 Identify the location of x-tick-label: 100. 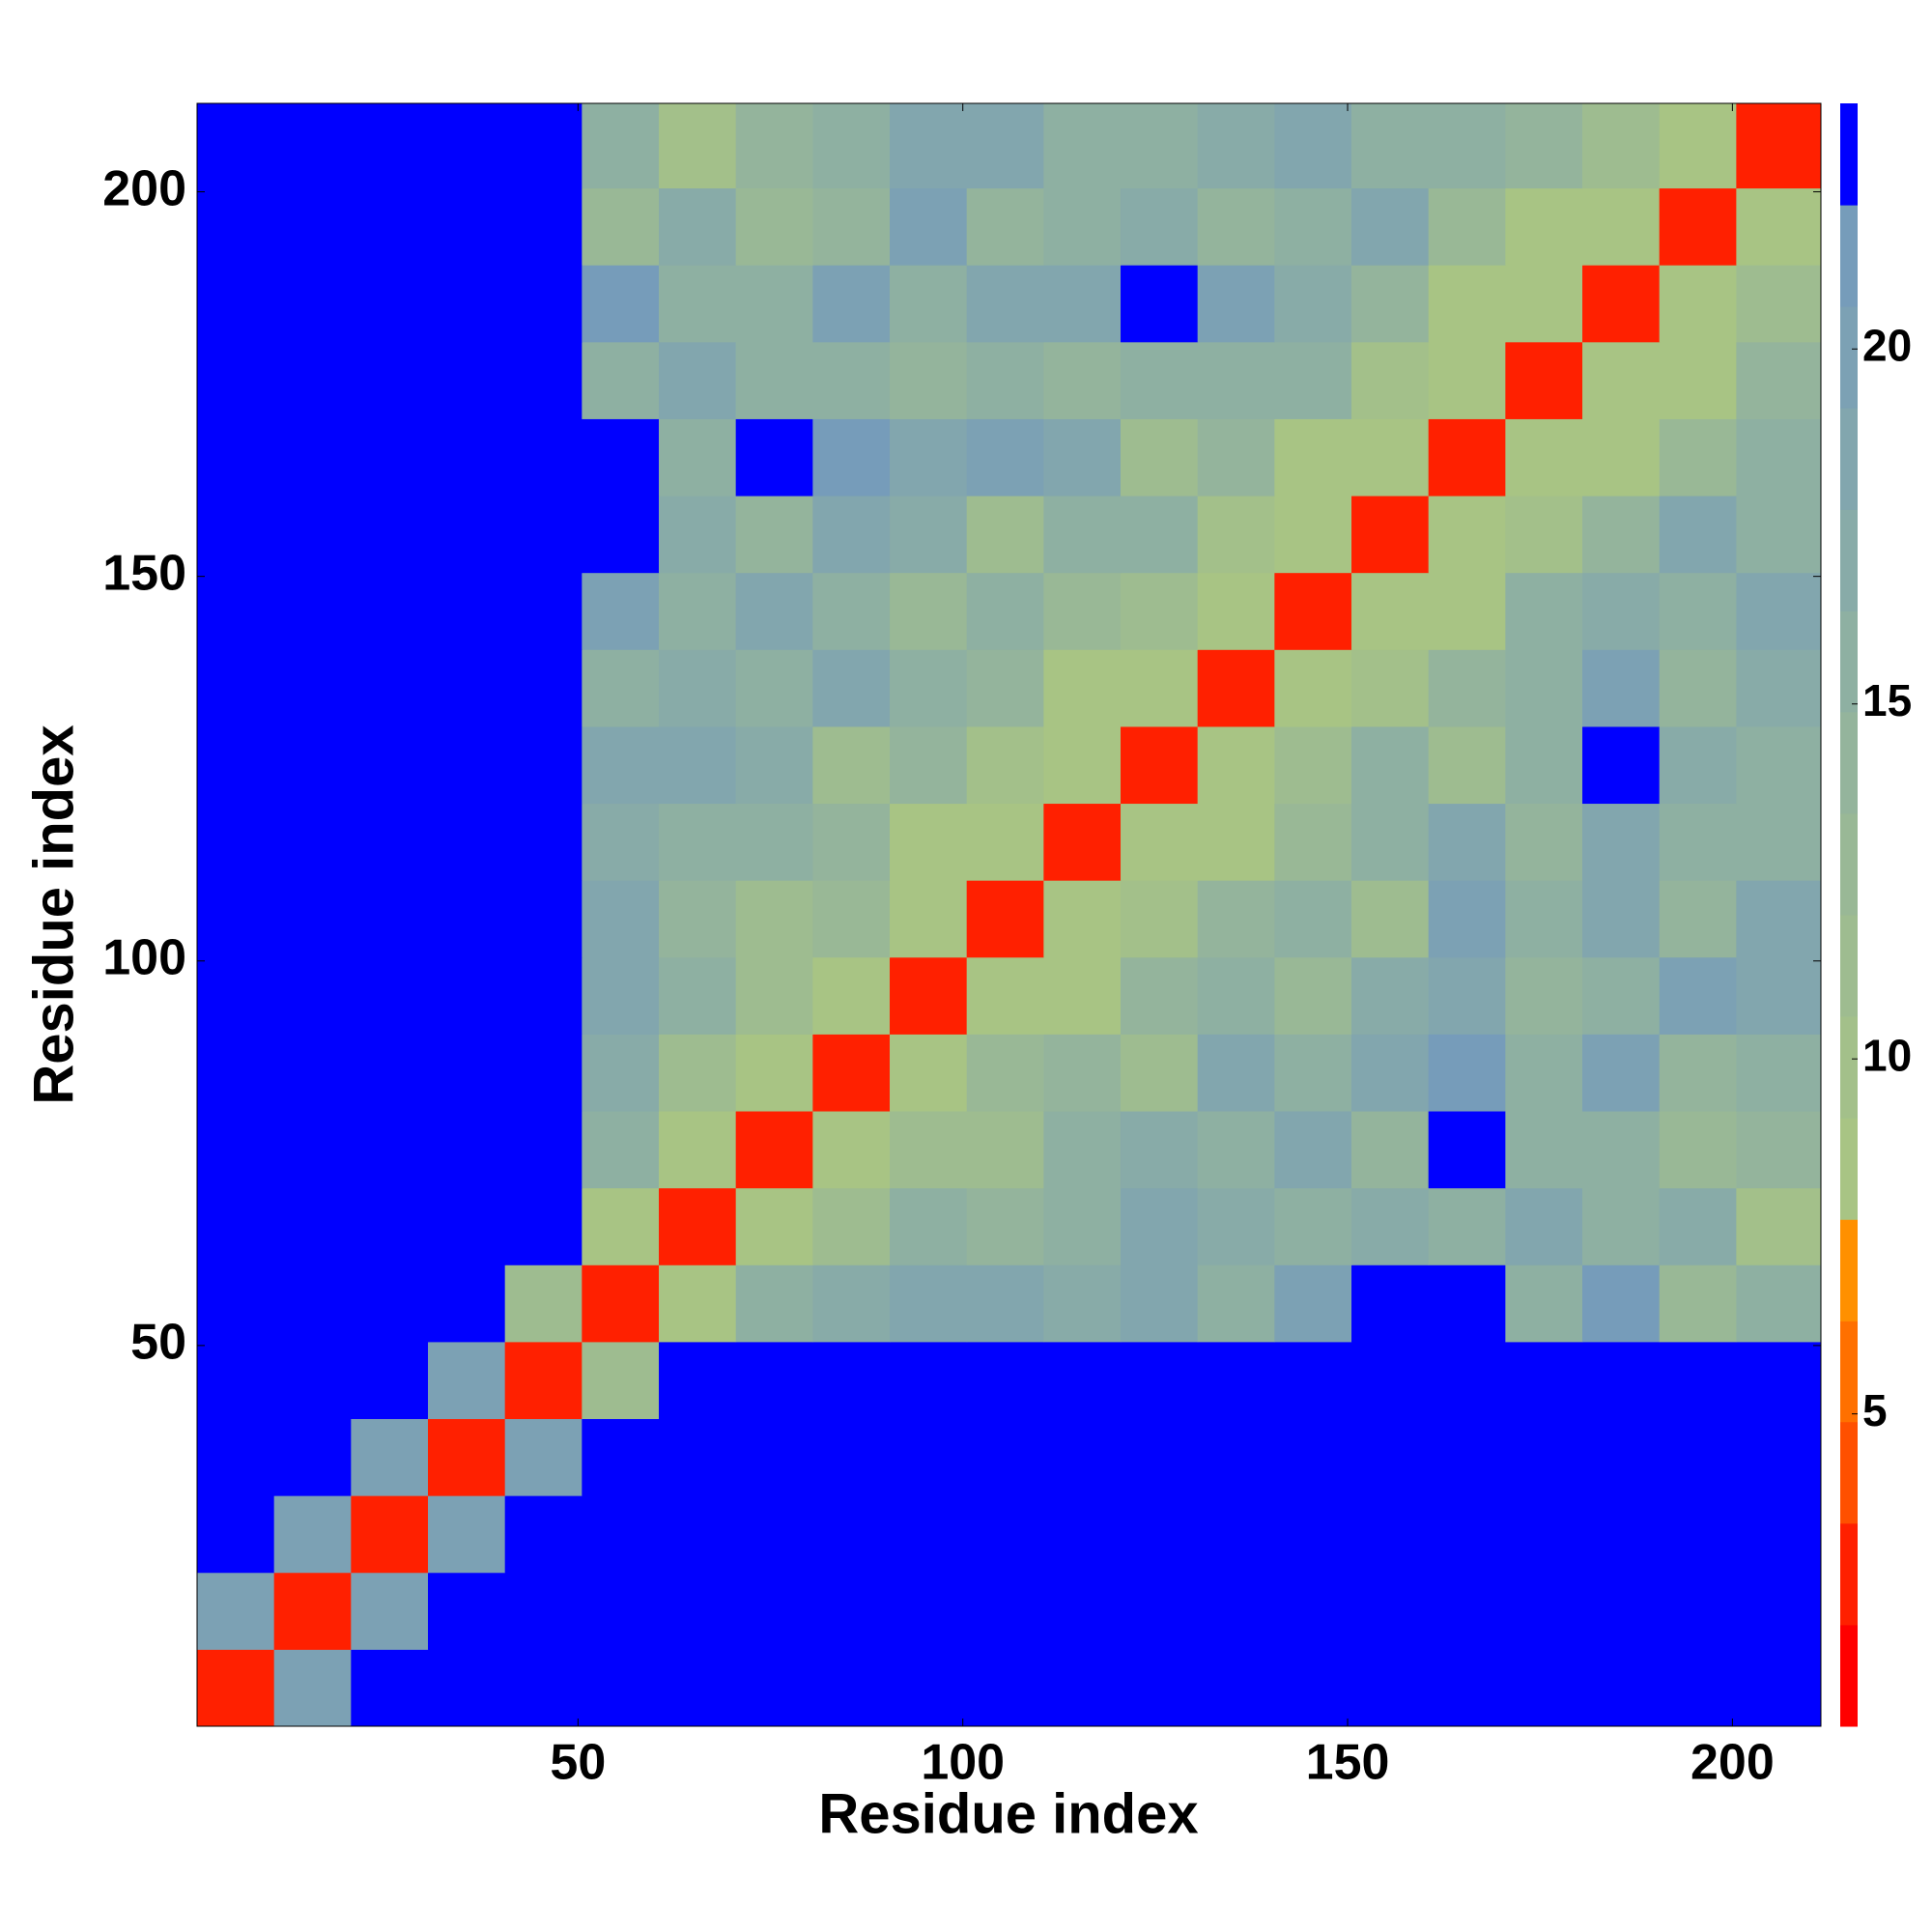
(963, 1763).